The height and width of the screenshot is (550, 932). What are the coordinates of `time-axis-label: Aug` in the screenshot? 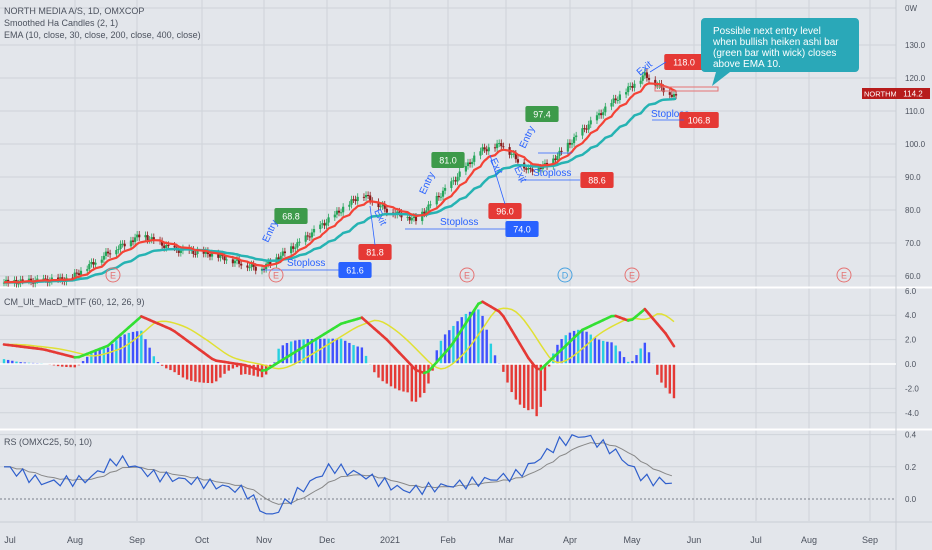 It's located at (75, 540).